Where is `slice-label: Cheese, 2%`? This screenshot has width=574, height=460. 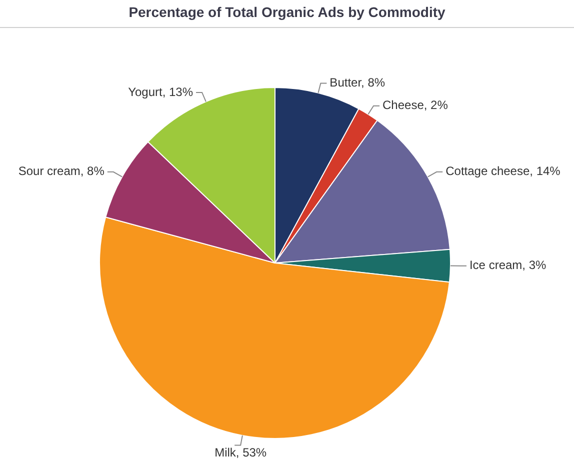 slice-label: Cheese, 2% is located at coordinates (415, 105).